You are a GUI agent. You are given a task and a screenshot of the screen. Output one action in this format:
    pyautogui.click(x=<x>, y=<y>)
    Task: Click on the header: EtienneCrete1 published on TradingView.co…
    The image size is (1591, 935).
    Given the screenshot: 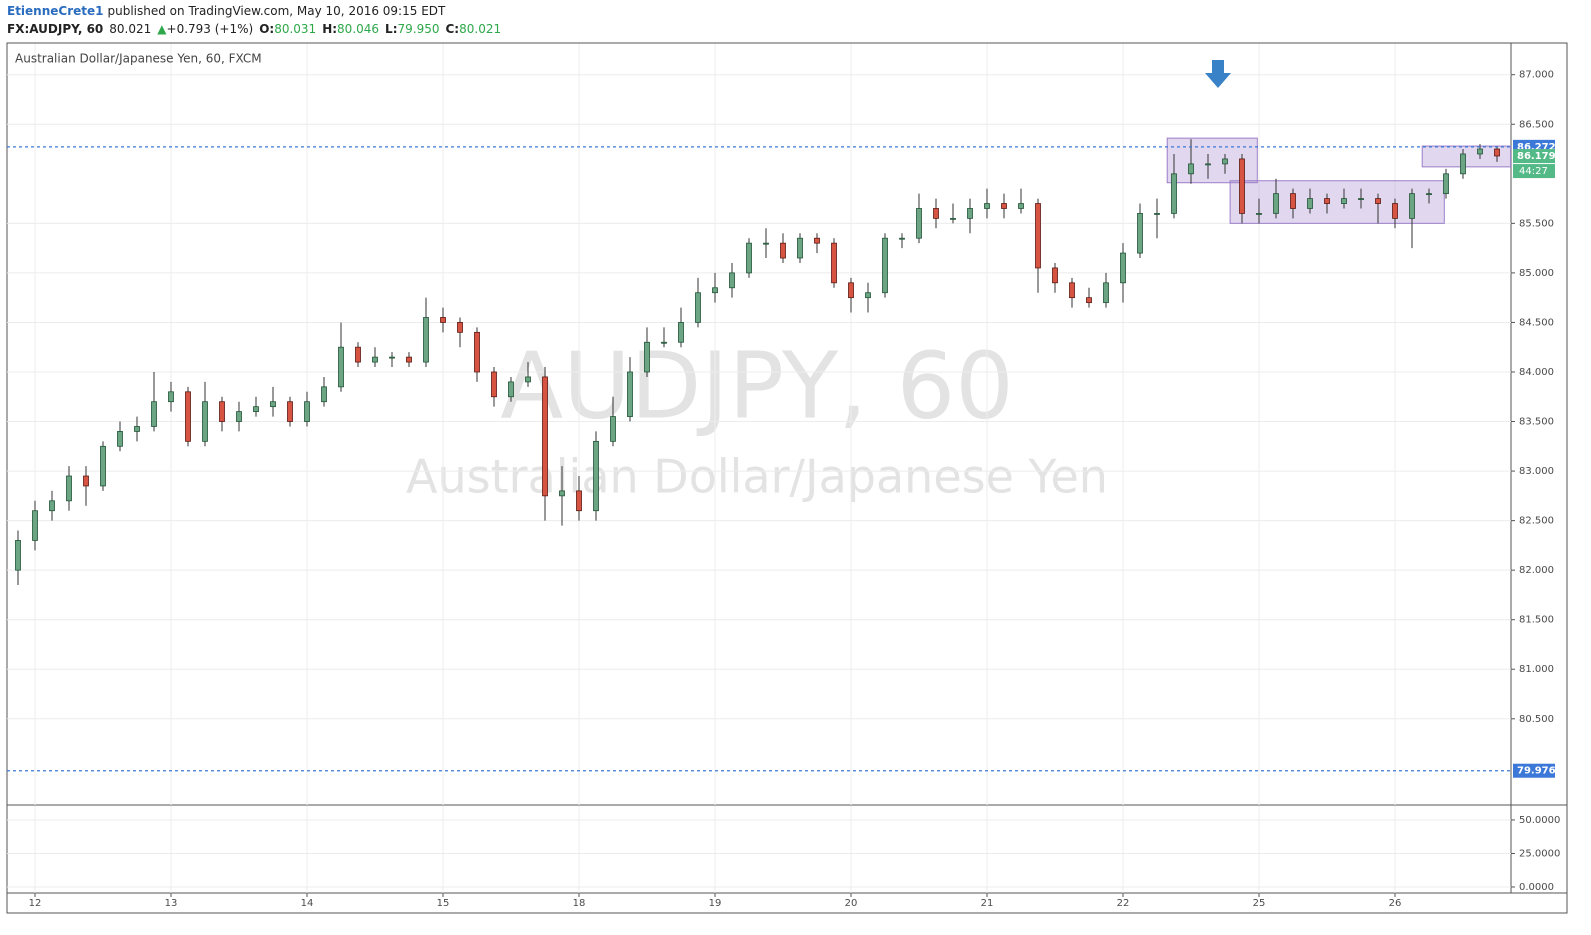 What is the action you would take?
    pyautogui.click(x=226, y=11)
    